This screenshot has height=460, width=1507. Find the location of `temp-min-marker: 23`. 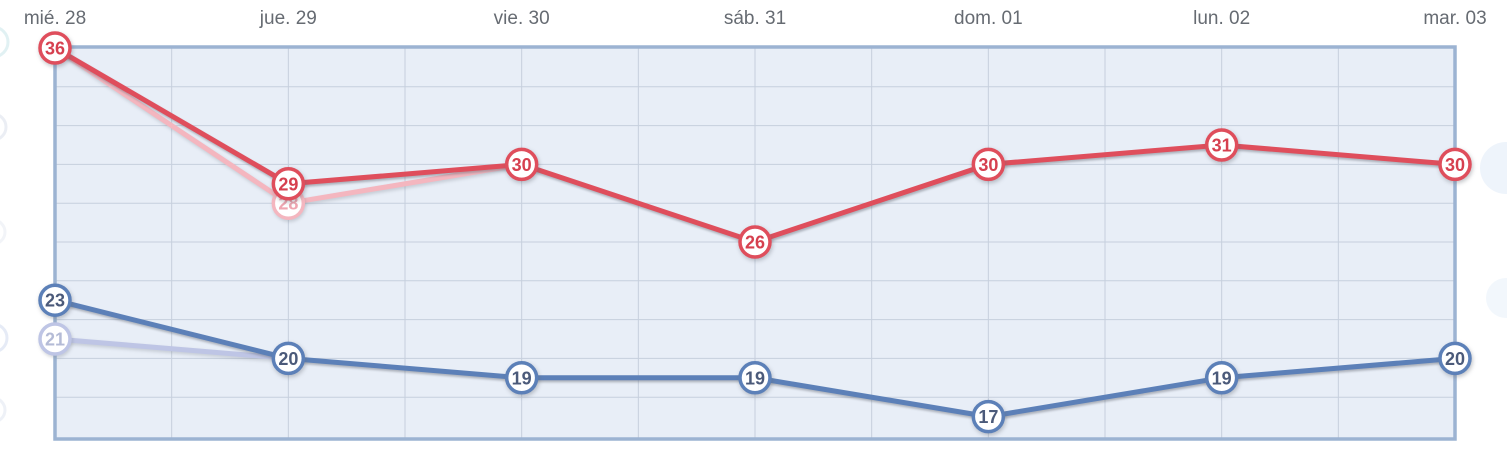

temp-min-marker: 23 is located at coordinates (55, 300).